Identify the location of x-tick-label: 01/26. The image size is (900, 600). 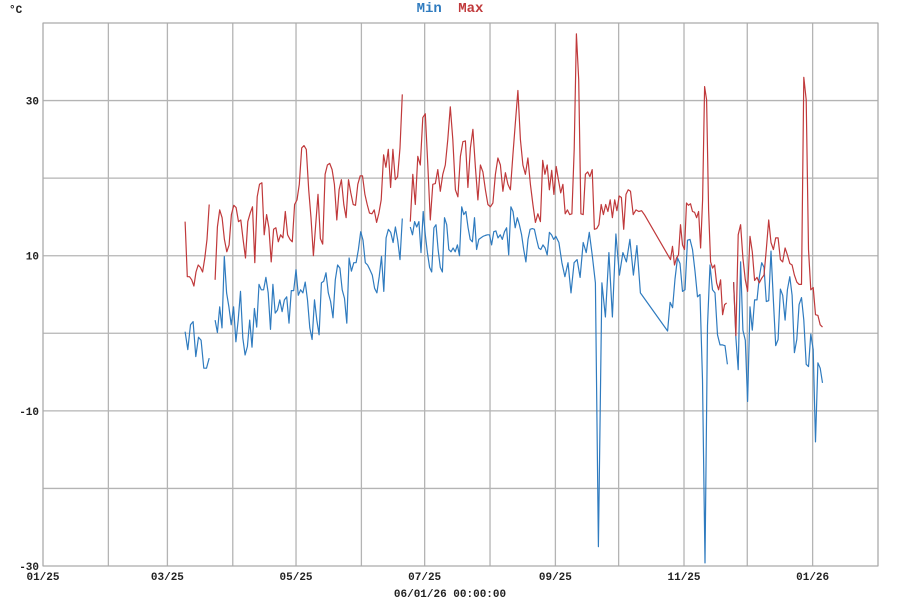
(812, 578).